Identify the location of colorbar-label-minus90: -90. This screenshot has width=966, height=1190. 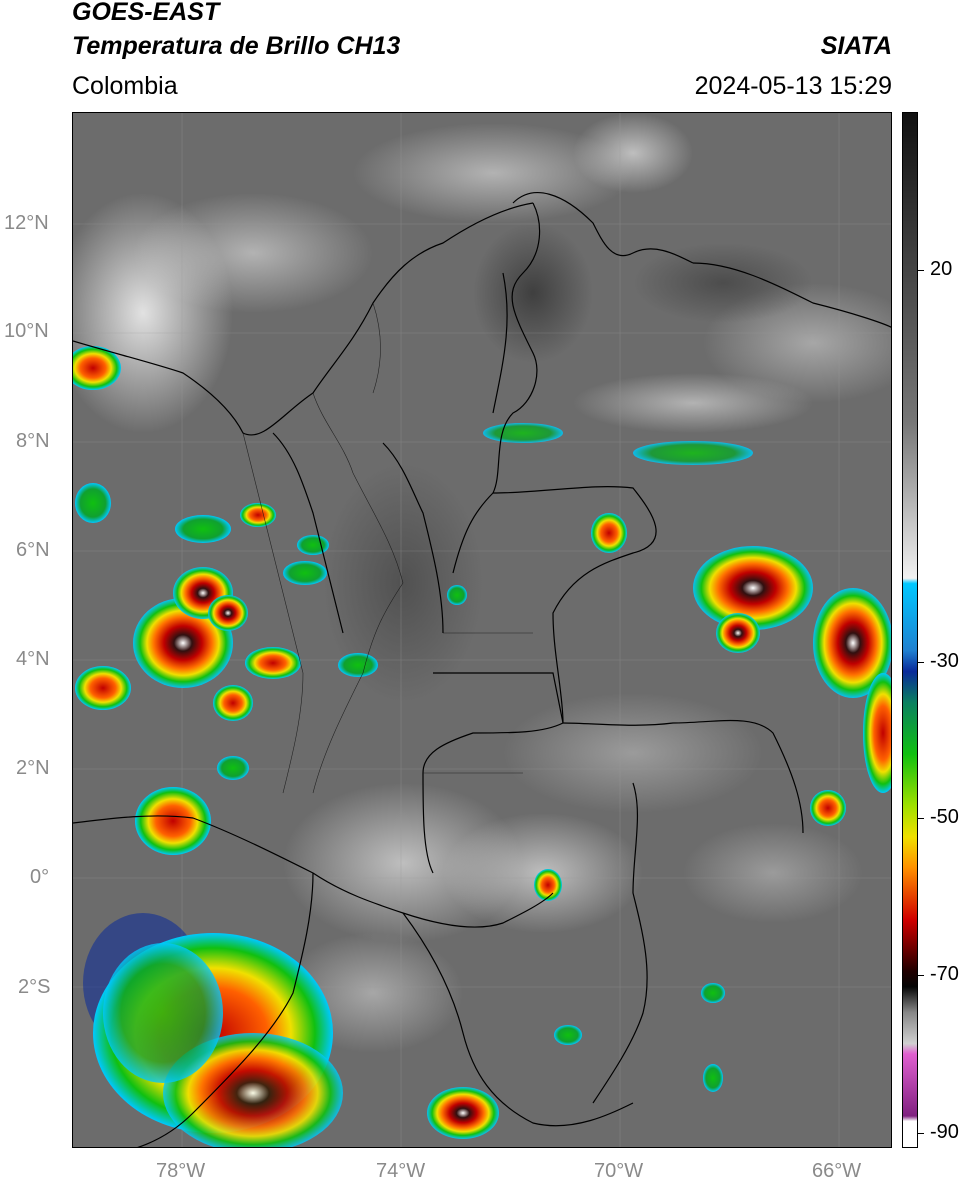
(944, 1132).